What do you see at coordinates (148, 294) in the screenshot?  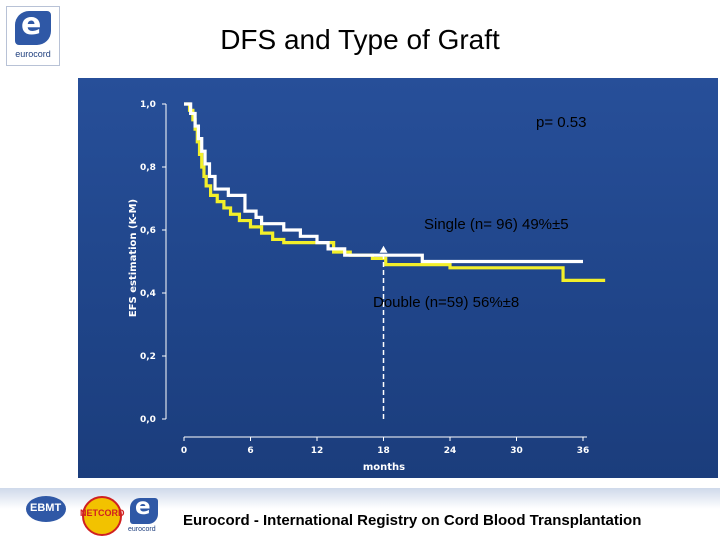 I see `y-tick-label: 0,4` at bounding box center [148, 294].